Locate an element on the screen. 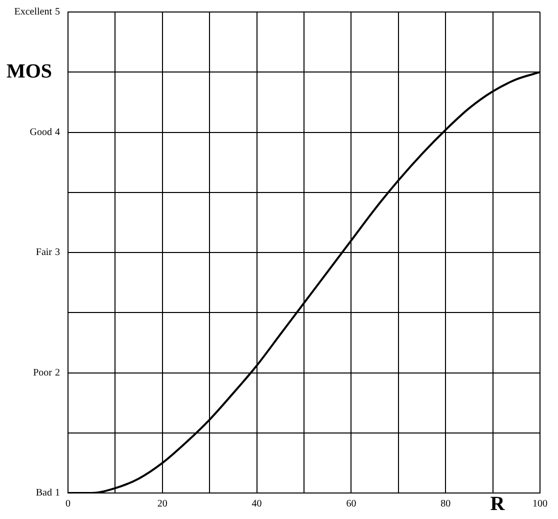  y-tick-label: 5 is located at coordinates (57, 12).